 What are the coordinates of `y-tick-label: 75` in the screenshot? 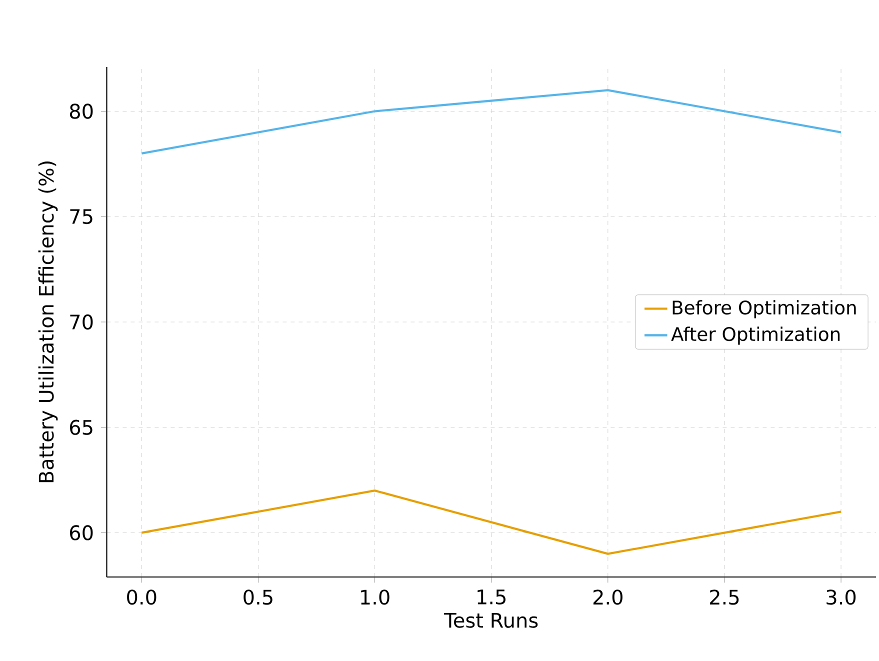 It's located at (81, 216).